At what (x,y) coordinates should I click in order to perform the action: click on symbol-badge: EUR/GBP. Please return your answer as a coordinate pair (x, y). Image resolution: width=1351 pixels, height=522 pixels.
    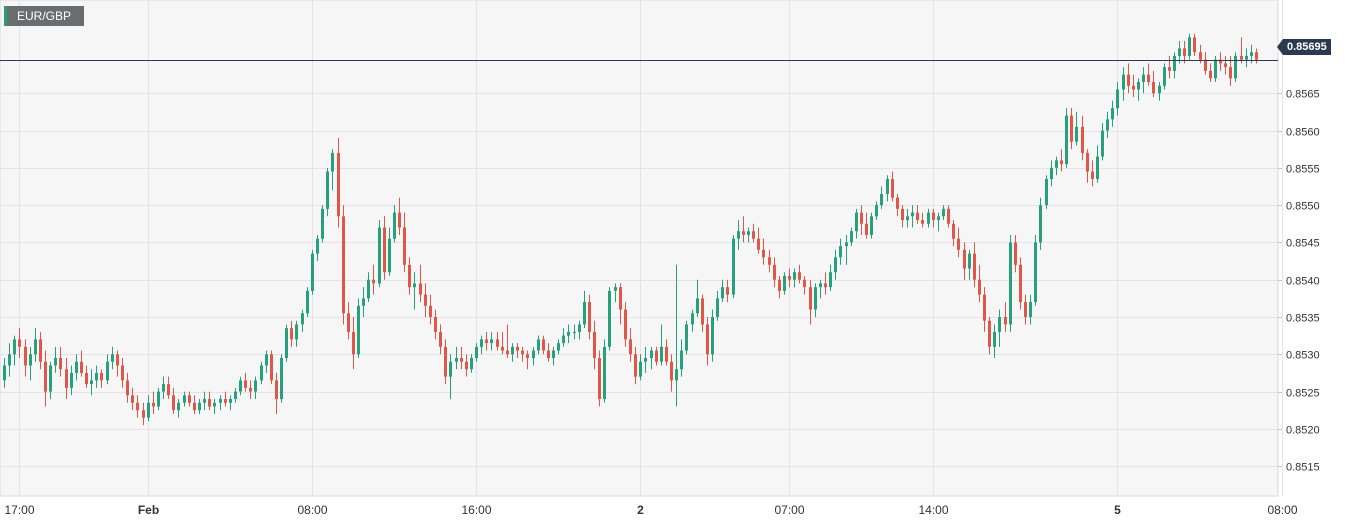
    Looking at the image, I should click on (44, 16).